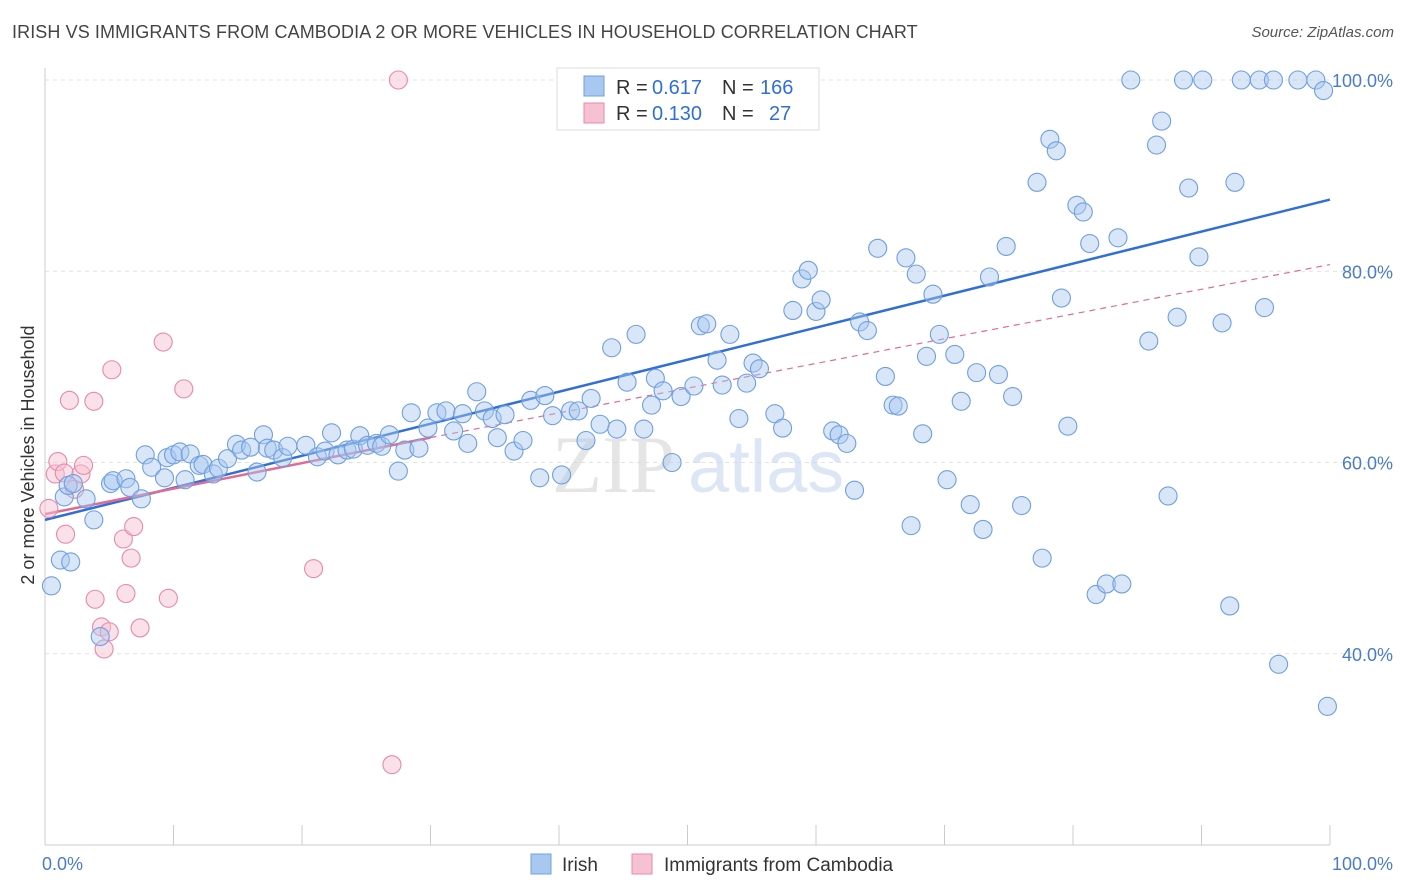  I want to click on legend-cambodia-n-label: N =, so click(738, 114).